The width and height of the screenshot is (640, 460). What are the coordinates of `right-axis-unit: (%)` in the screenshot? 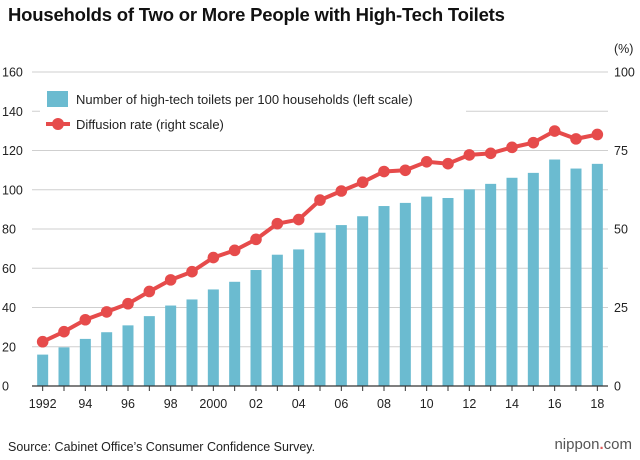 It's located at (623, 49).